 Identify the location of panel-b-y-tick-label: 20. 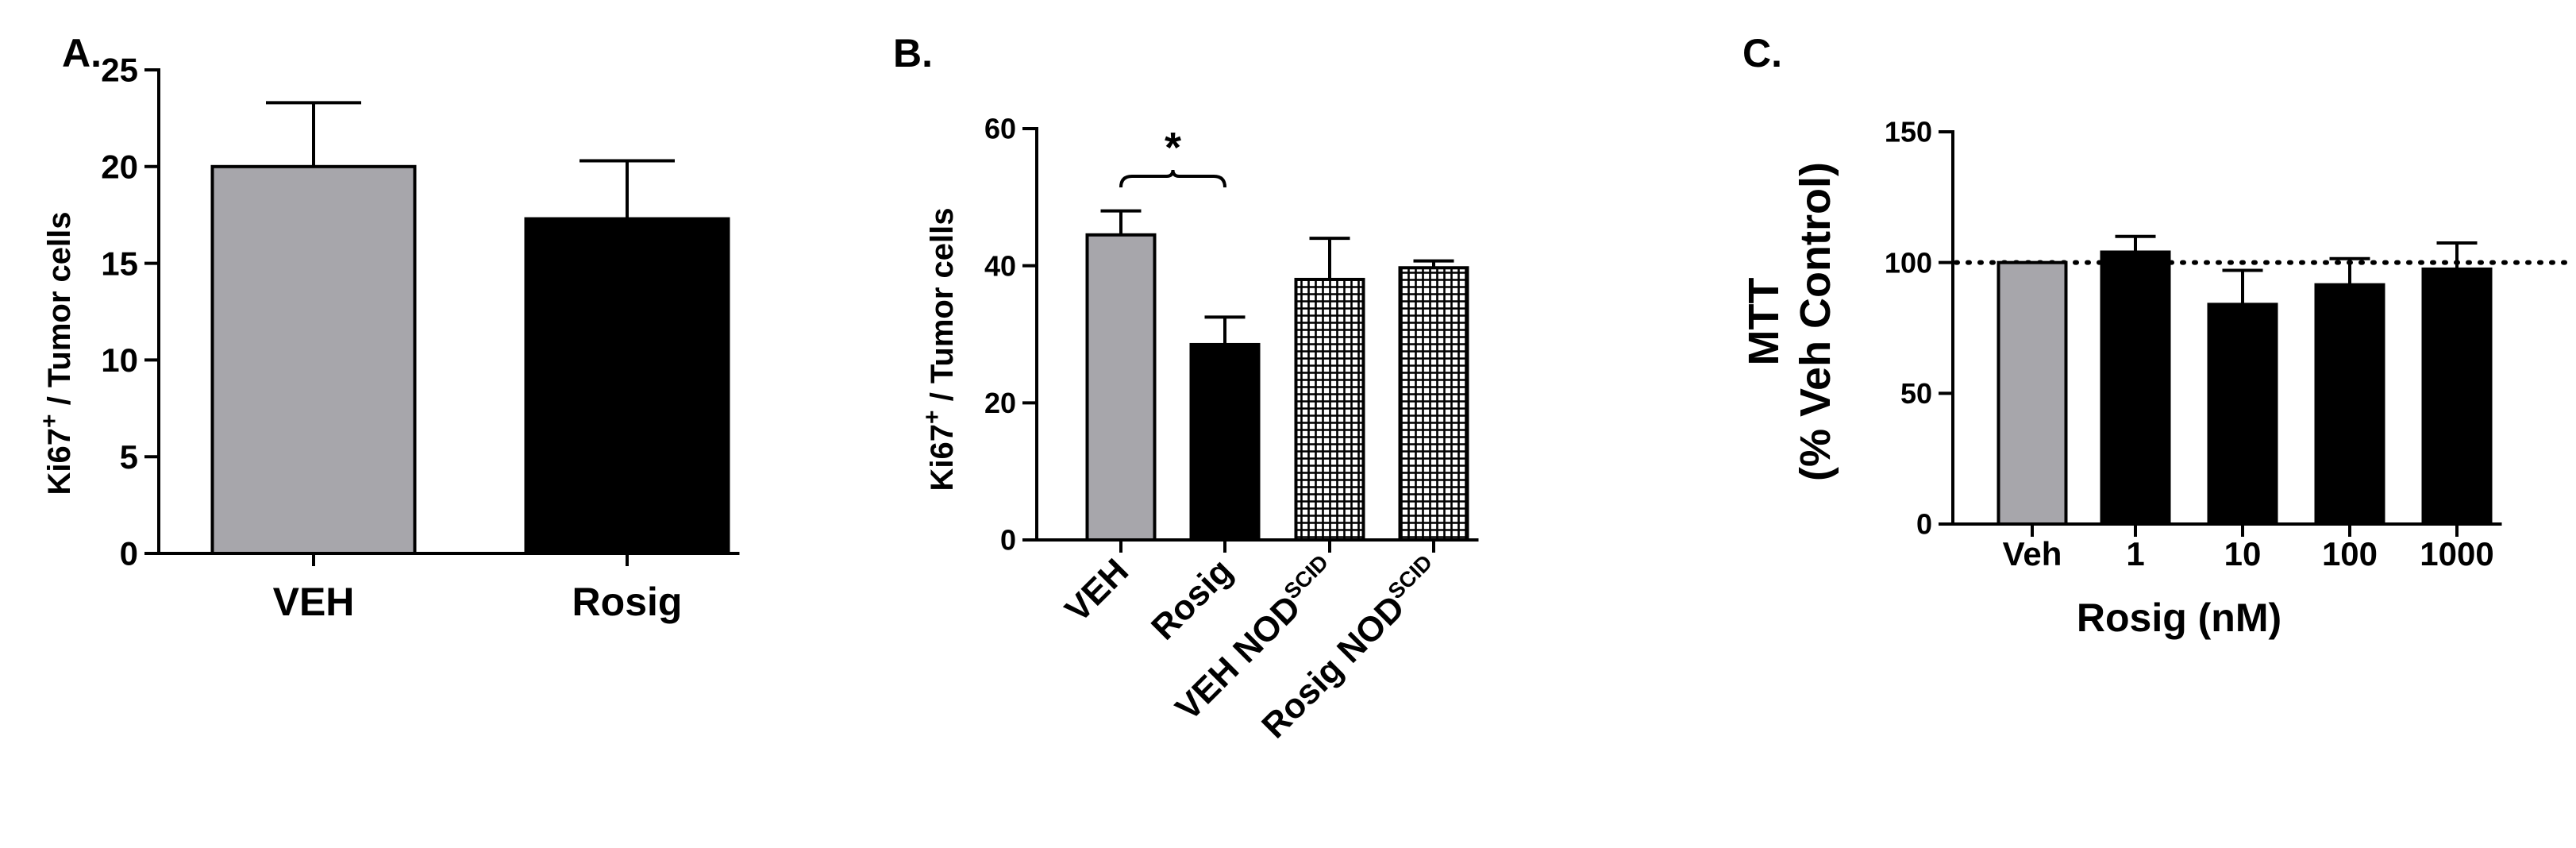
(1000, 403).